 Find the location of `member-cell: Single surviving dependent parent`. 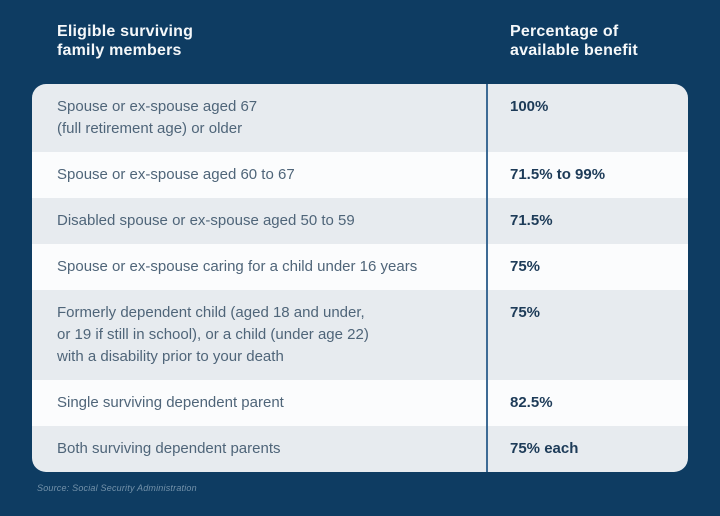

member-cell: Single surviving dependent parent is located at coordinates (259, 403).